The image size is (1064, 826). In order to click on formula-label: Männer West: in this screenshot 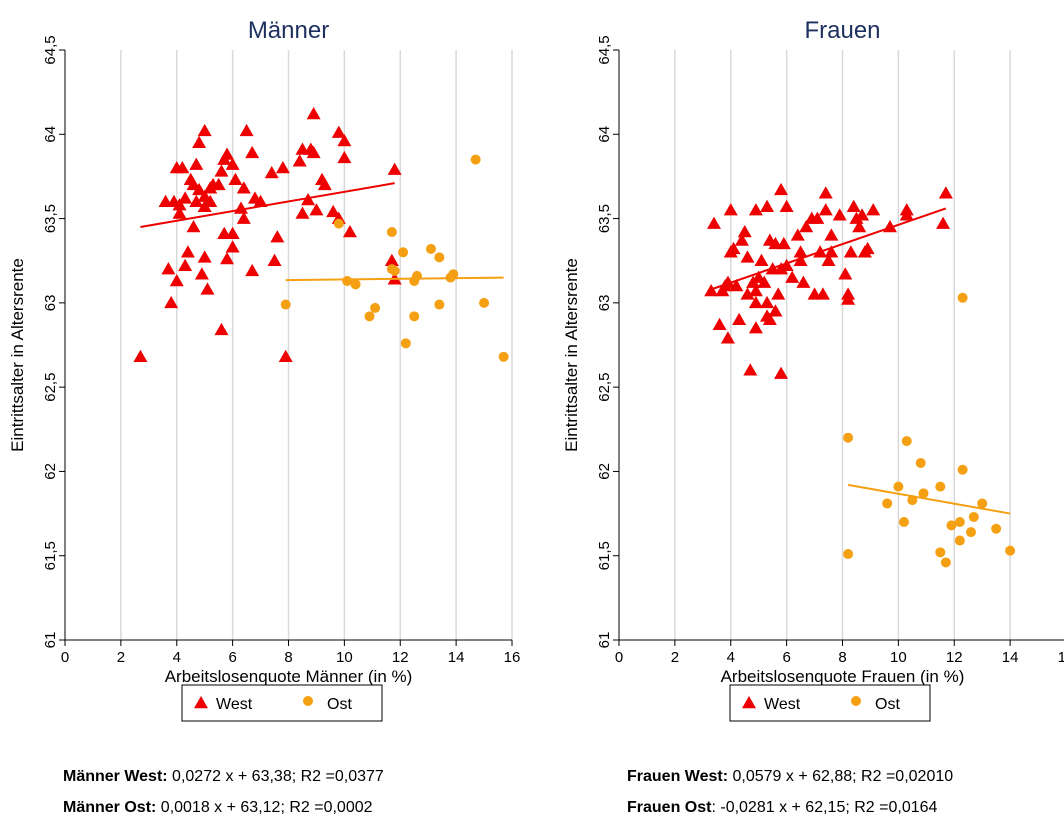, I will do `click(115, 776)`.